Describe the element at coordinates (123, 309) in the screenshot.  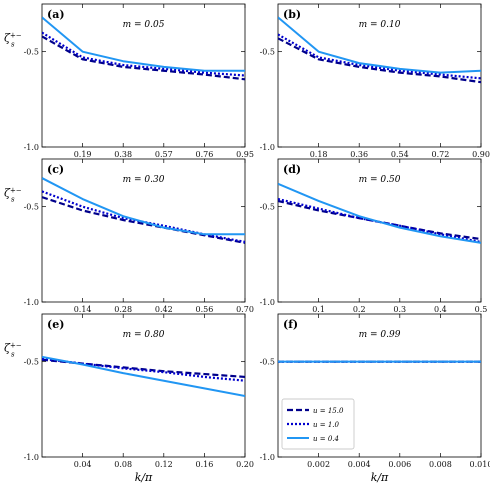
I see `x-tick-label: 0.28` at that location.